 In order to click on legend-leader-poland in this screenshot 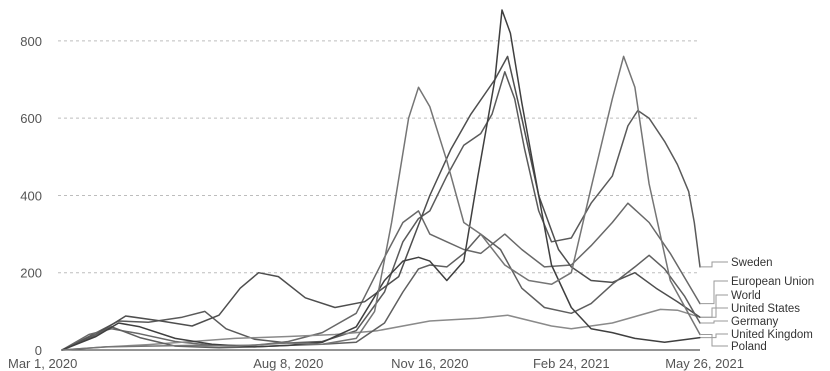, I will do `click(714, 340)`.